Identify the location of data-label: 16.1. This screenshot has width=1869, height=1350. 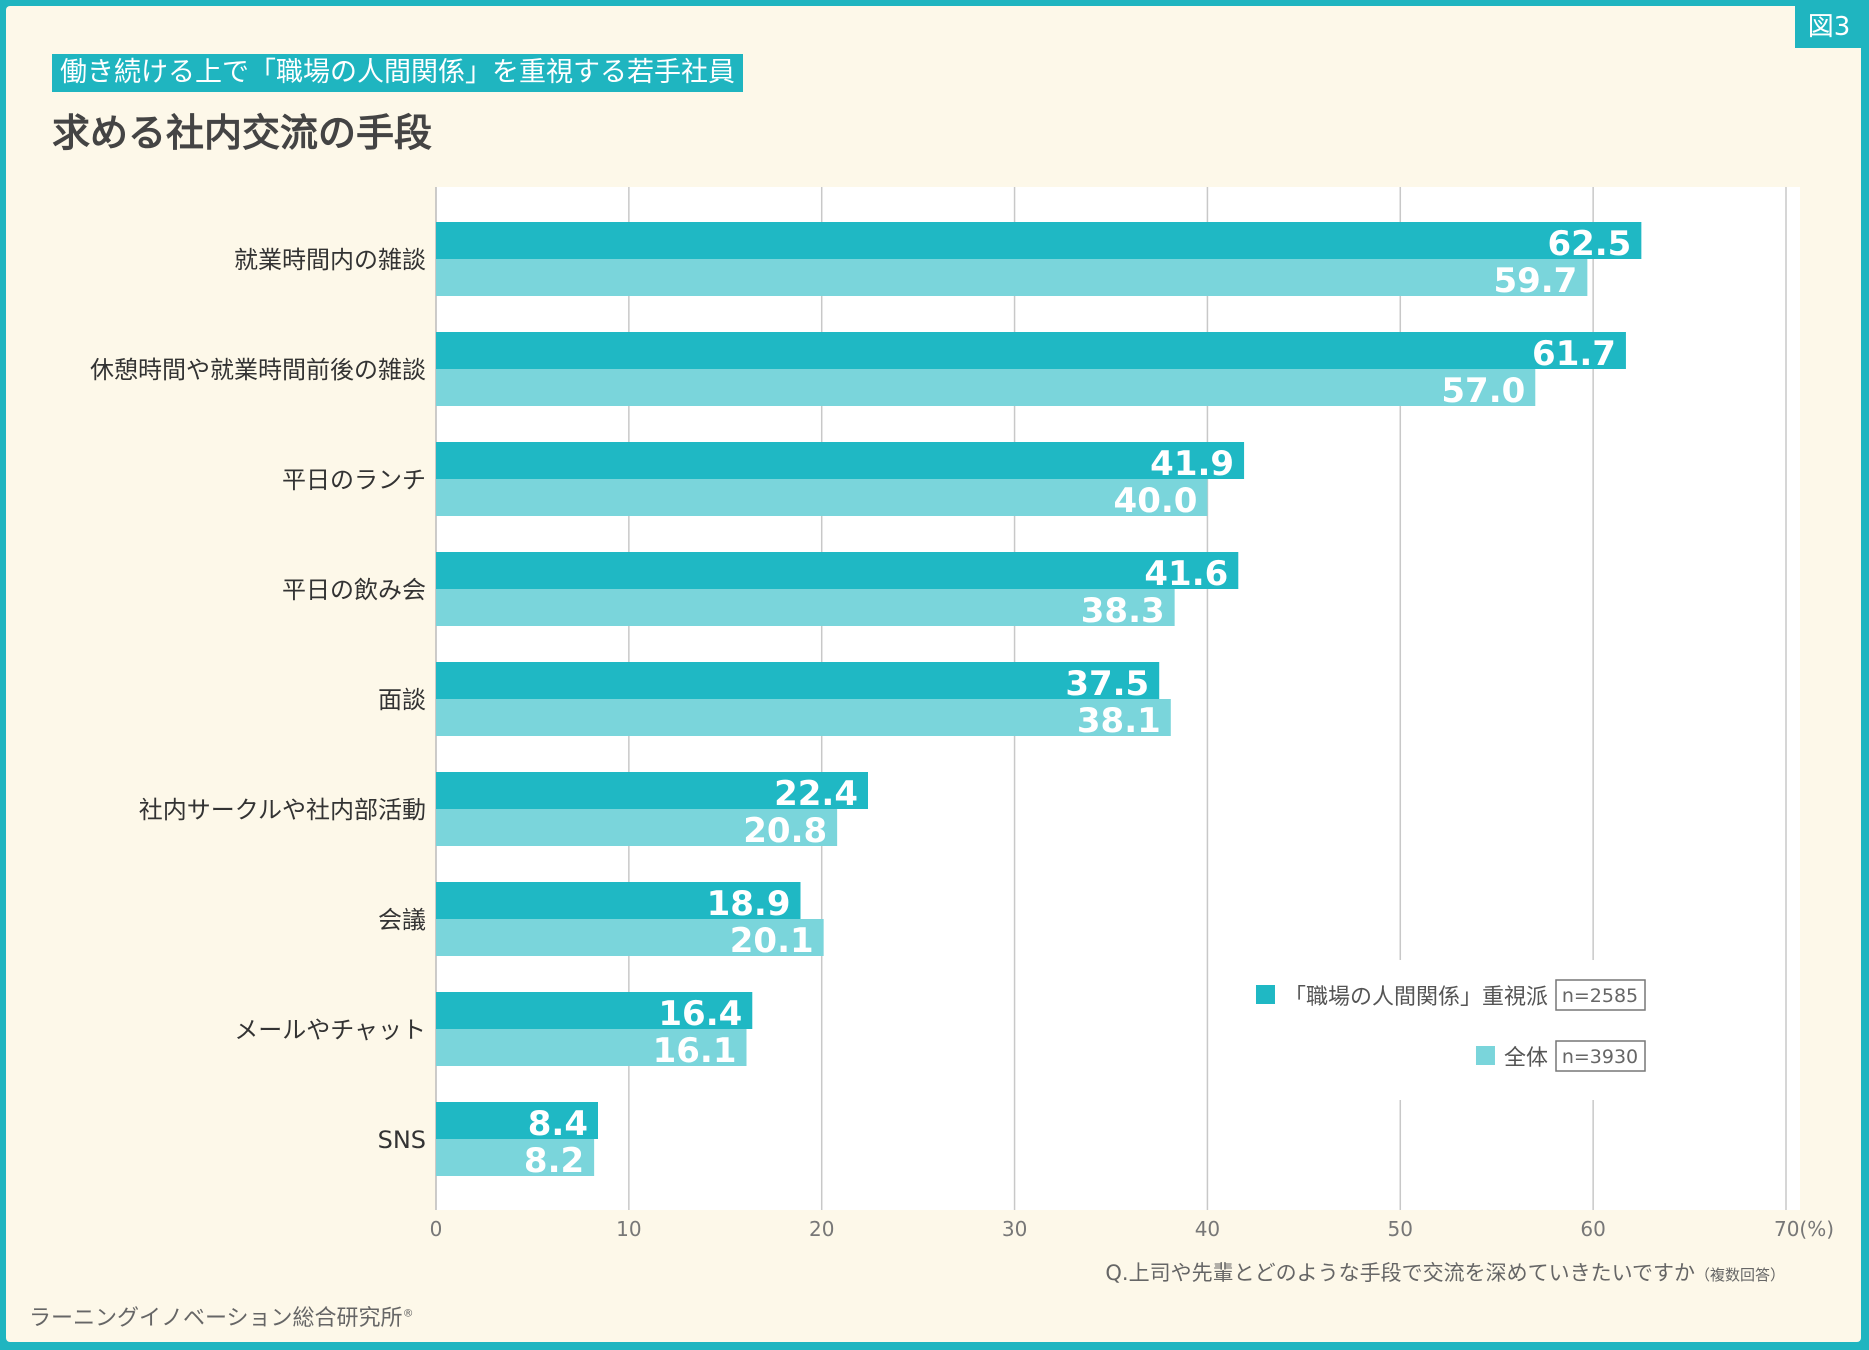
(695, 1051).